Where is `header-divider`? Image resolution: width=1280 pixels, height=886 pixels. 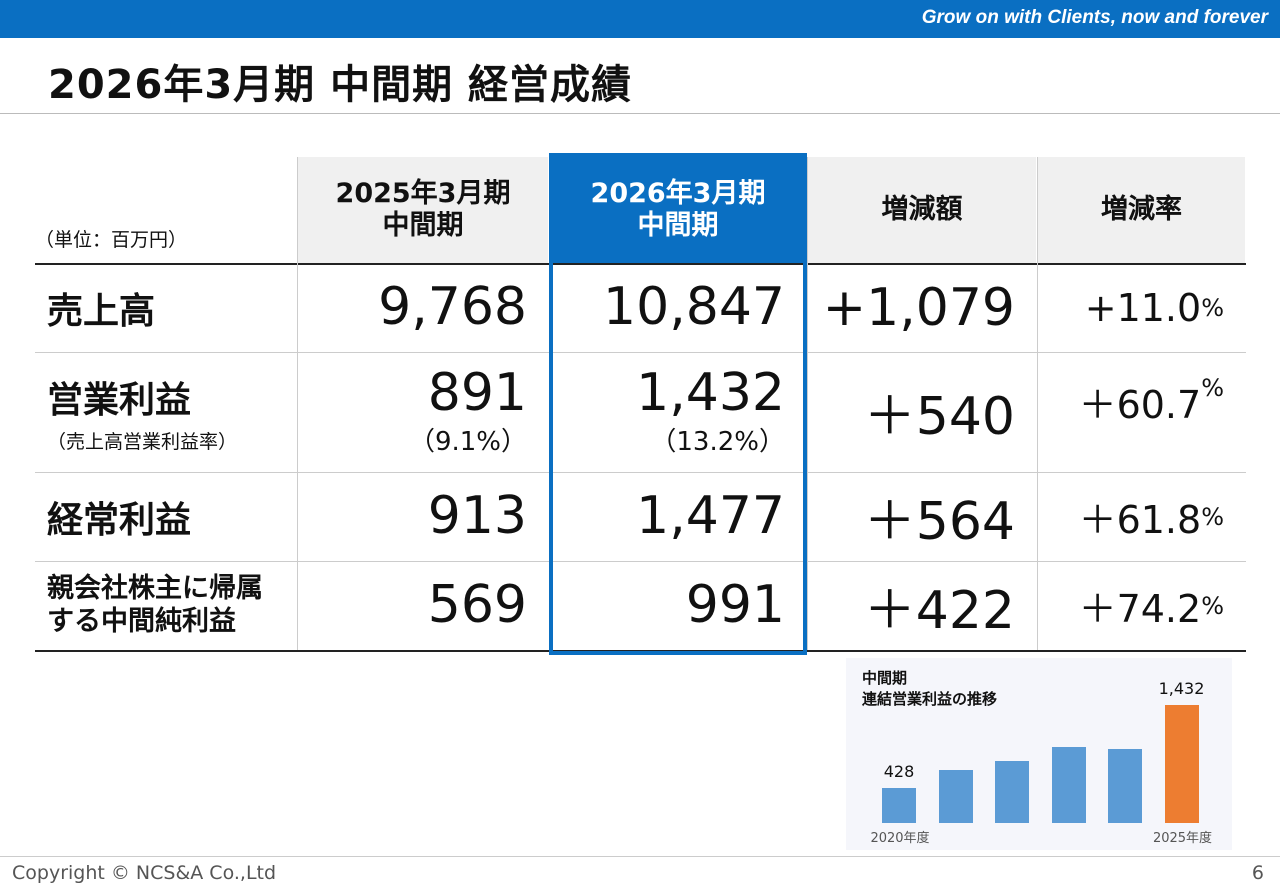
header-divider is located at coordinates (640, 264).